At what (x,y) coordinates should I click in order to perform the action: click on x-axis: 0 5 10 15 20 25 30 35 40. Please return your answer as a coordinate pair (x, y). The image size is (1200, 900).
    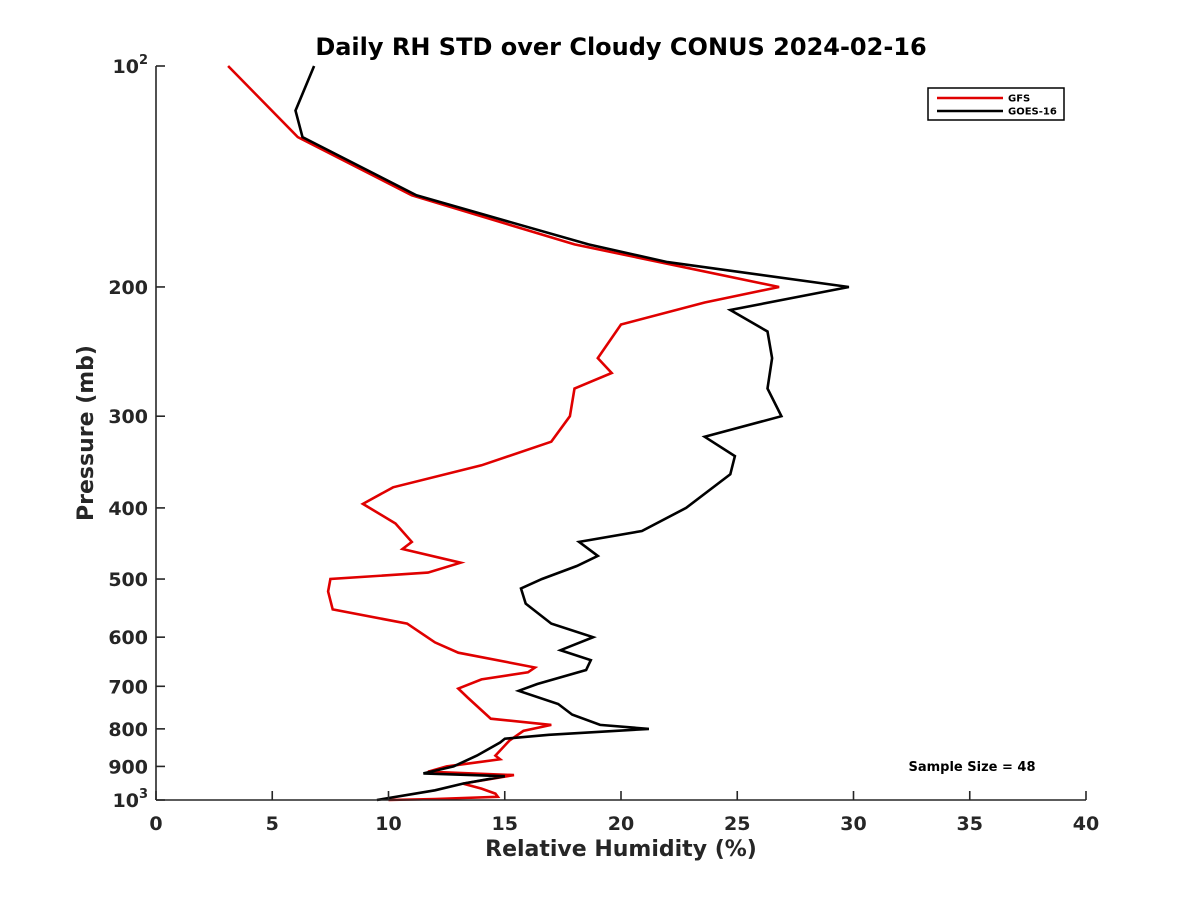
    Looking at the image, I should click on (624, 813).